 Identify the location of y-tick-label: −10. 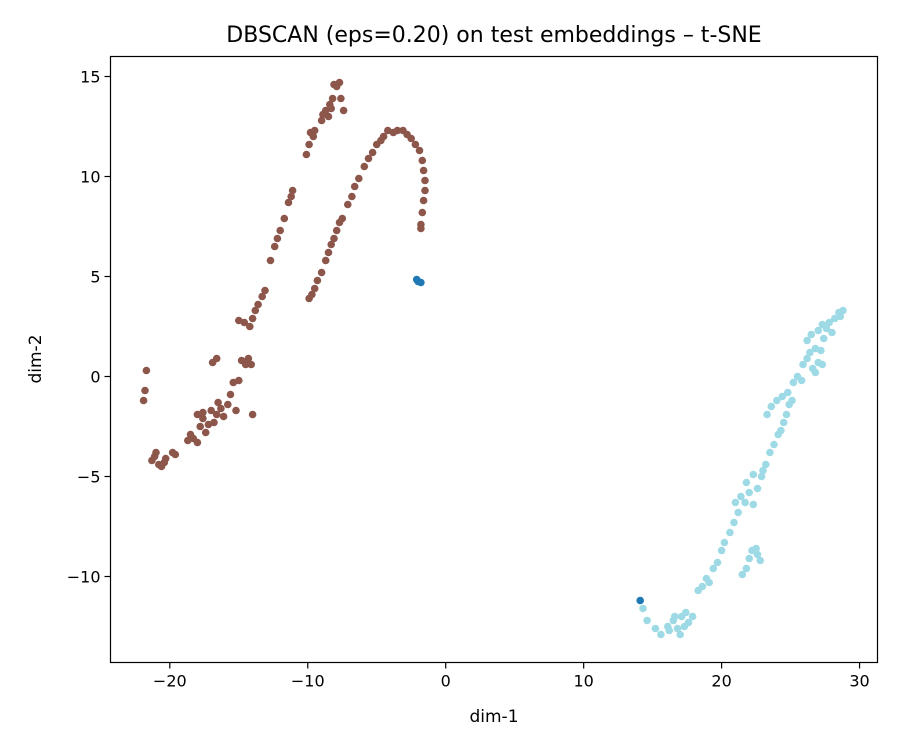
(84, 577).